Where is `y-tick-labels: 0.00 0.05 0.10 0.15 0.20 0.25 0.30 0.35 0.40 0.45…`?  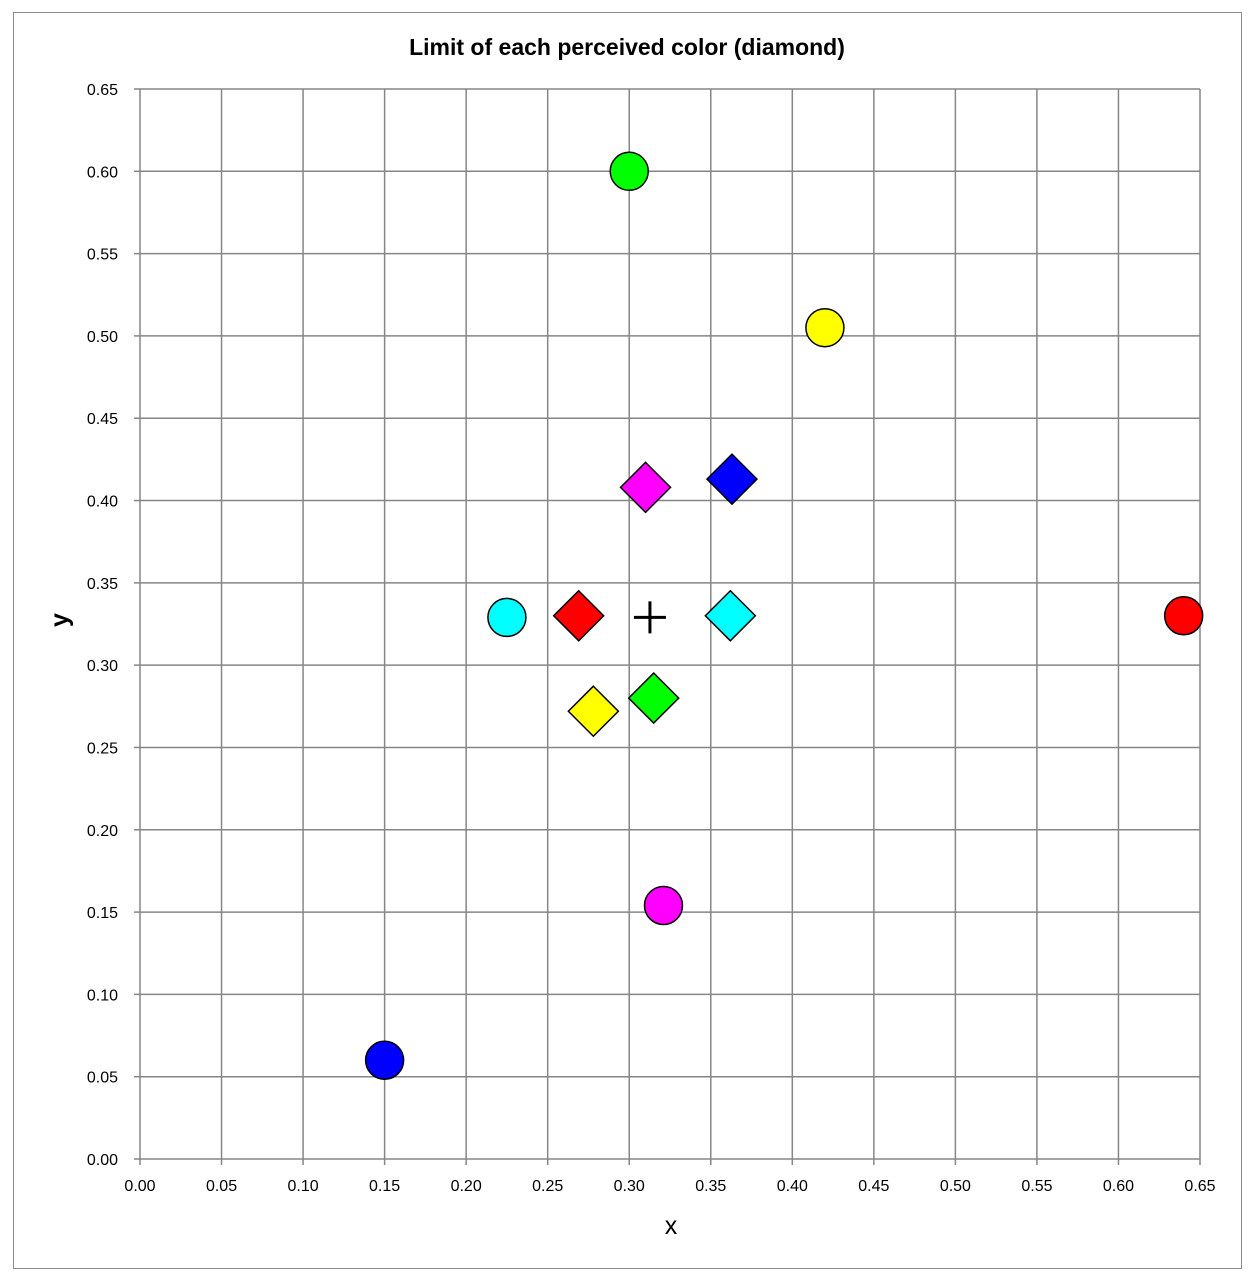
y-tick-labels: 0.00 0.05 0.10 0.15 0.20 0.25 0.30 0.35 0.40 0.45… is located at coordinates (102, 625).